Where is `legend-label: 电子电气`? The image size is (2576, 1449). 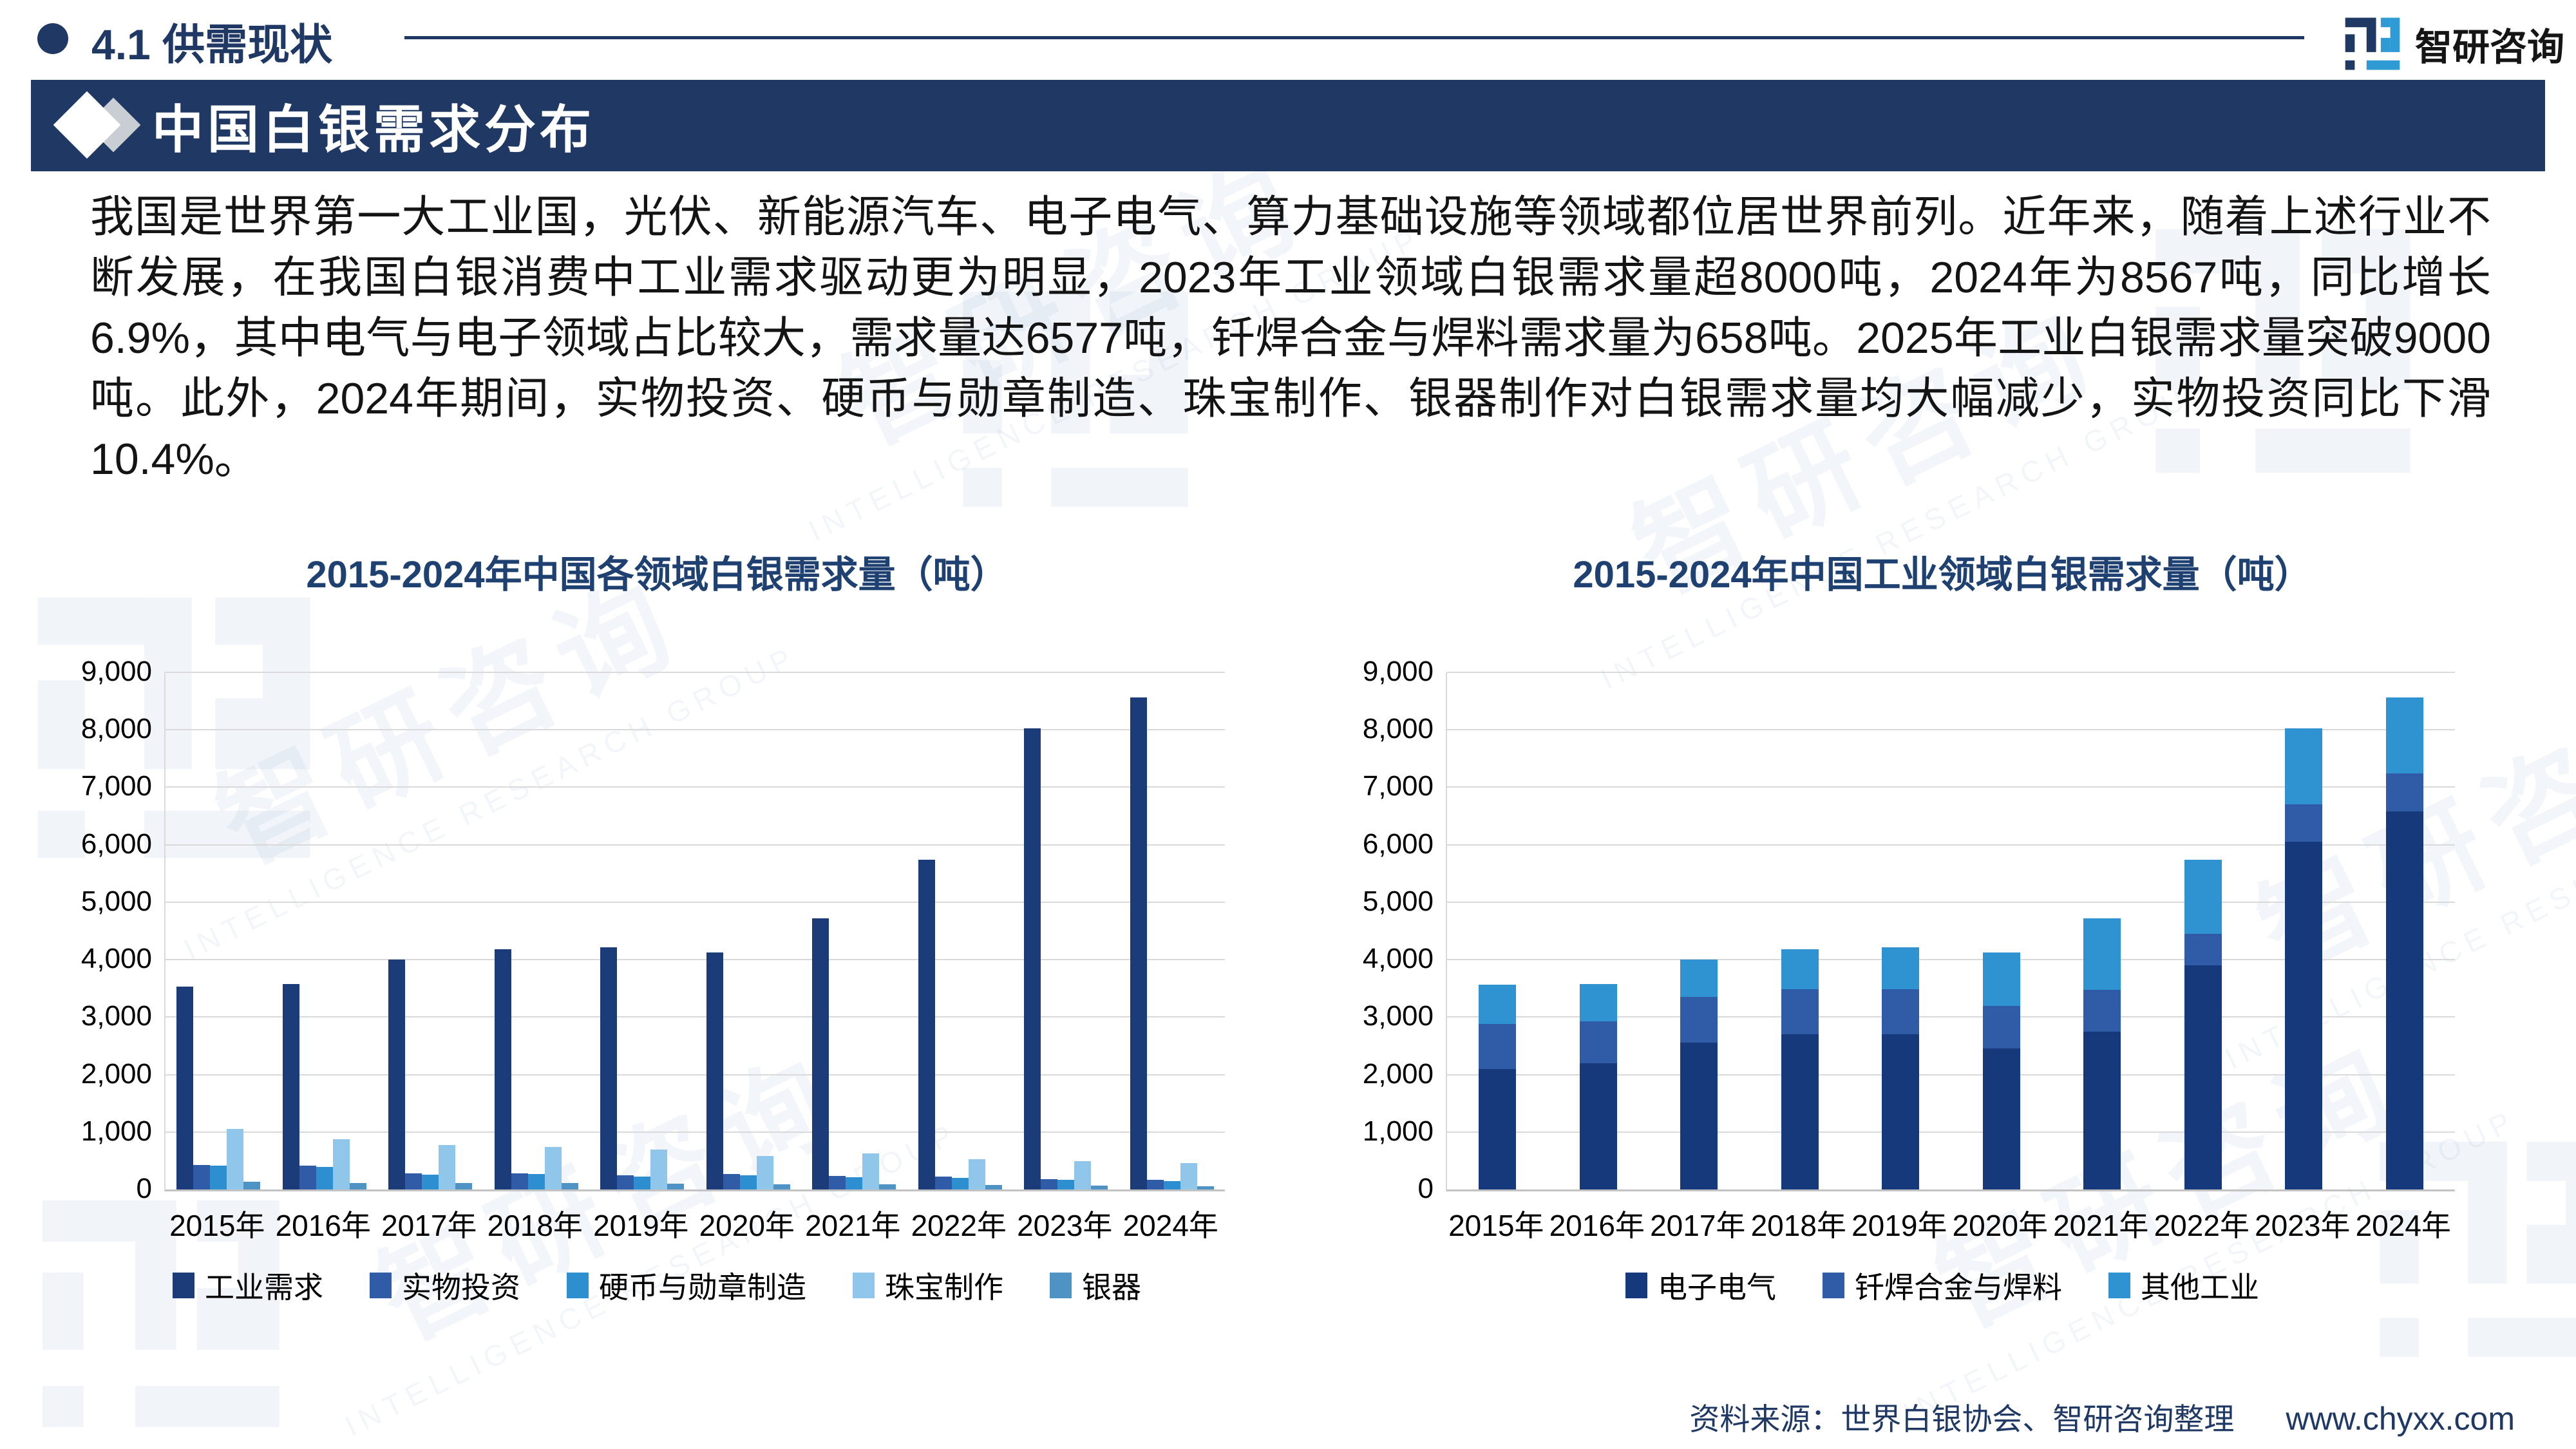 legend-label: 电子电气 is located at coordinates (1717, 1287).